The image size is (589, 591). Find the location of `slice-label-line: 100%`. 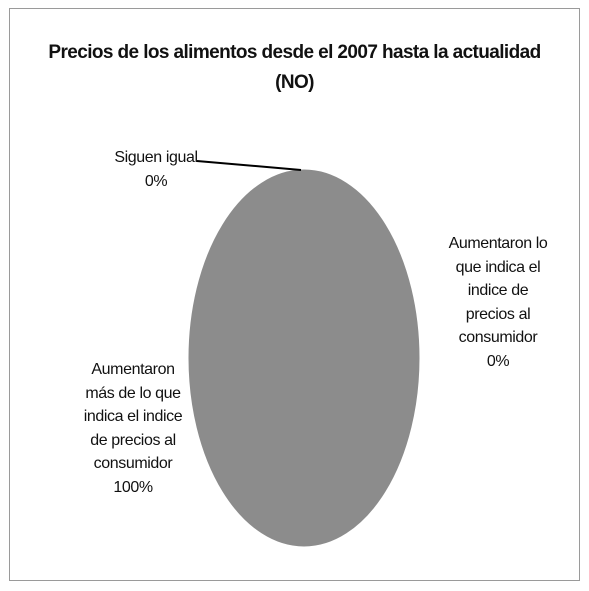

slice-label-line: 100% is located at coordinates (133, 487).